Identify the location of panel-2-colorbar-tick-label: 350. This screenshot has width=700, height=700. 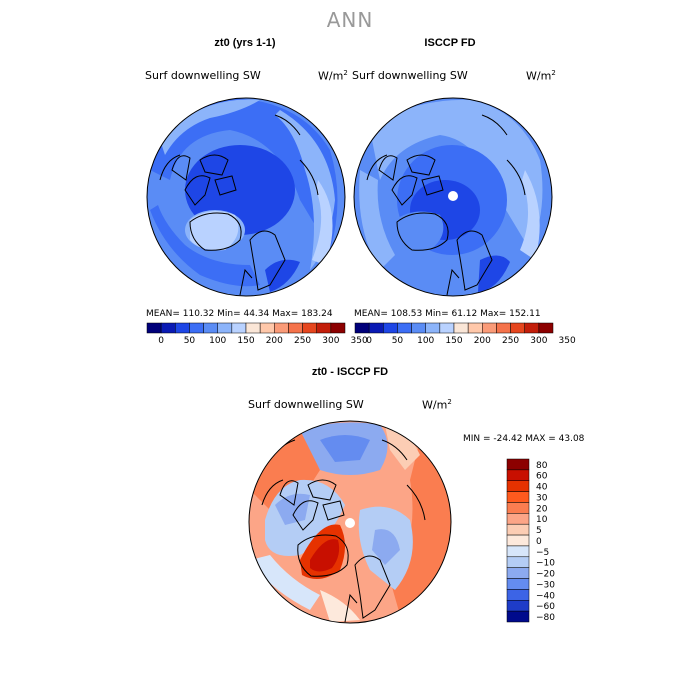
(567, 341).